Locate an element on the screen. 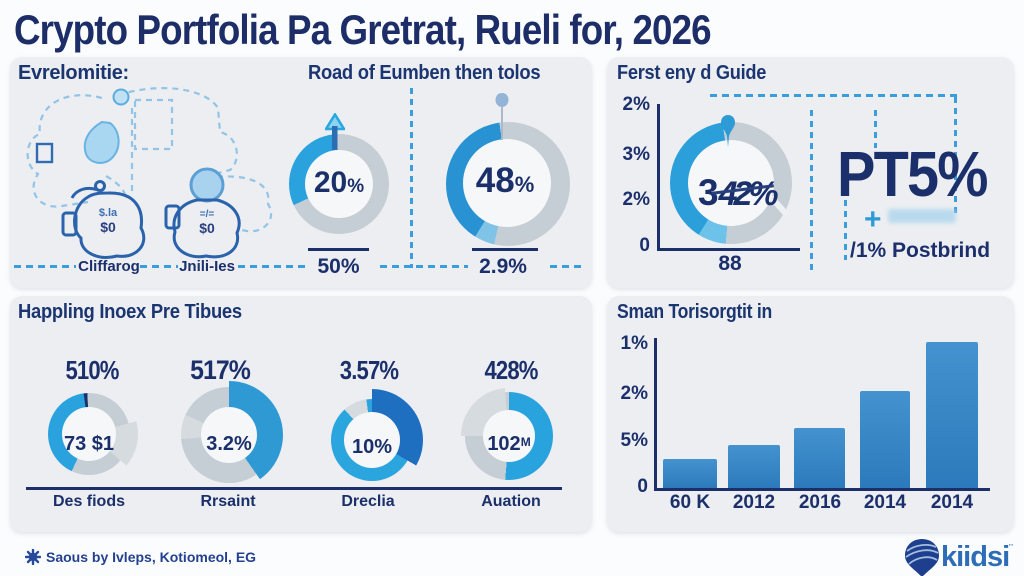 This screenshot has height=576, width=1024. svg-text: $.la is located at coordinates (108, 213).